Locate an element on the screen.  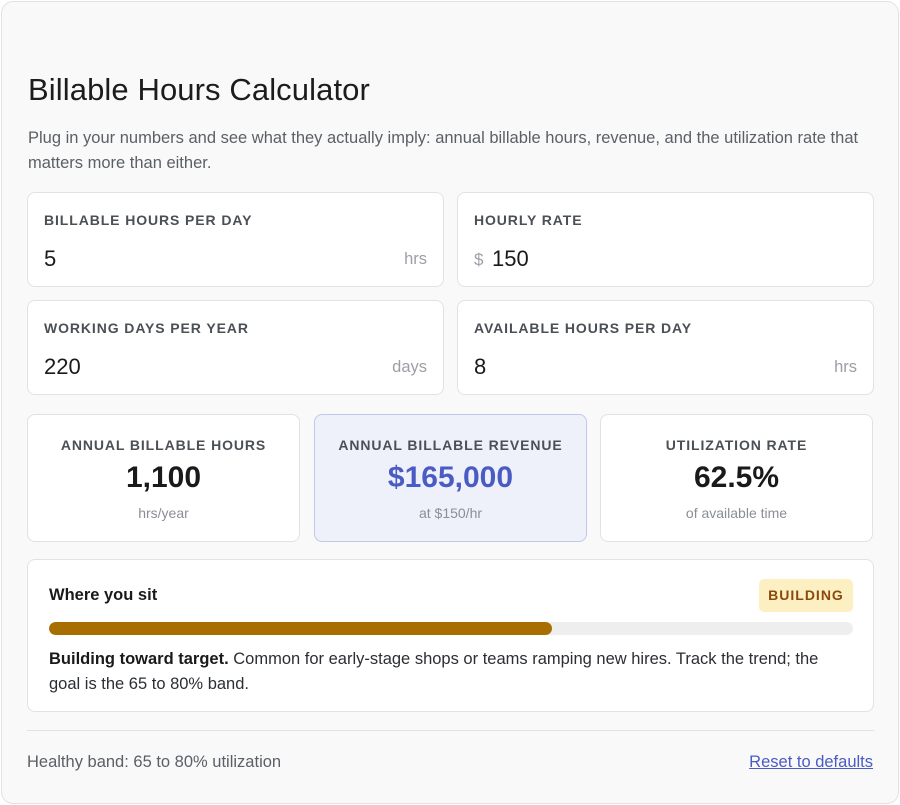
utilization-value: 62.5% is located at coordinates (736, 477).